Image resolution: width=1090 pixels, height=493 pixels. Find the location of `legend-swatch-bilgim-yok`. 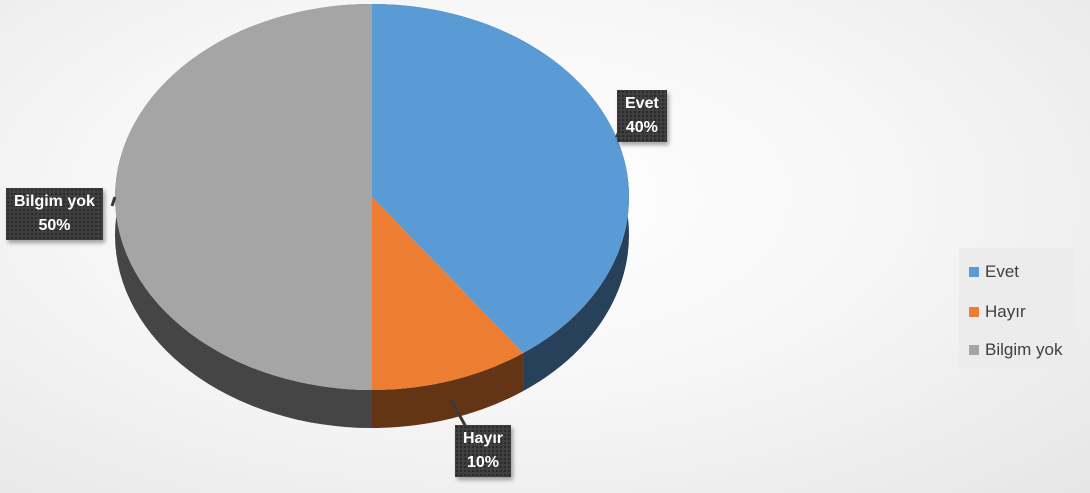

legend-swatch-bilgim-yok is located at coordinates (974, 350).